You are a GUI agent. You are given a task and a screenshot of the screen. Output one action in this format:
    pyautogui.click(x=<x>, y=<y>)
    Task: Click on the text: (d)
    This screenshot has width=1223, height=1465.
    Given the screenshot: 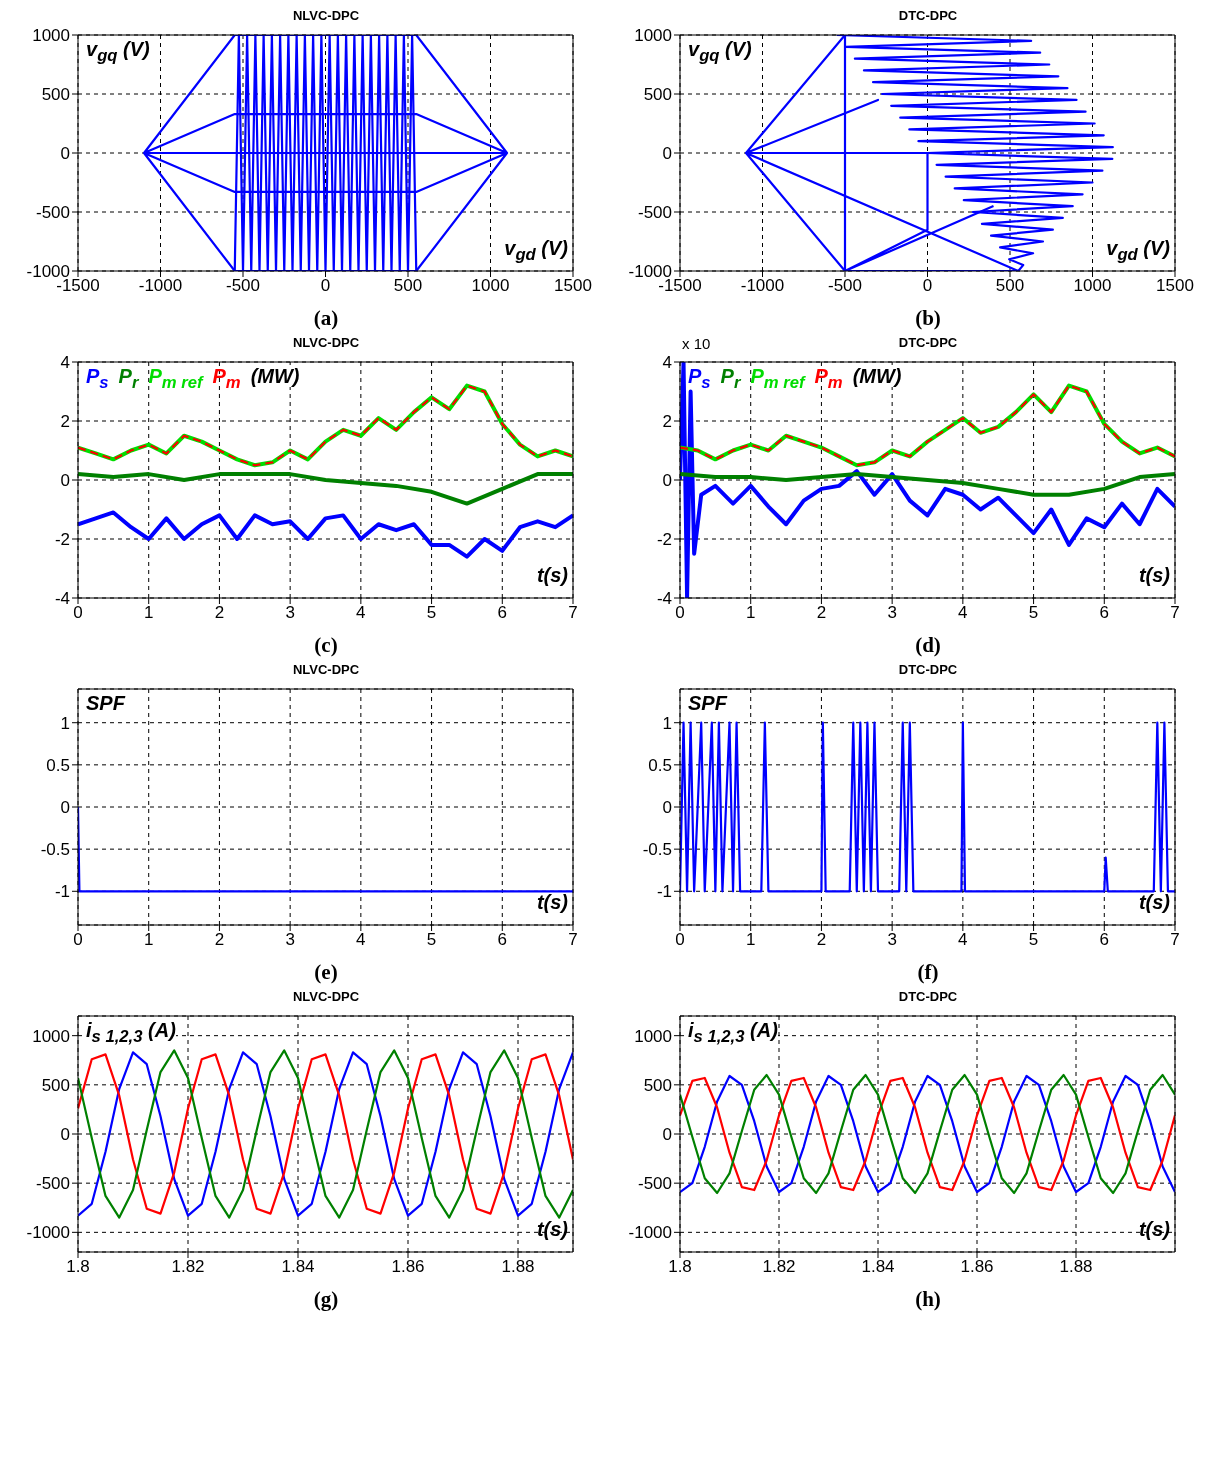 What is the action you would take?
    pyautogui.click(x=928, y=645)
    